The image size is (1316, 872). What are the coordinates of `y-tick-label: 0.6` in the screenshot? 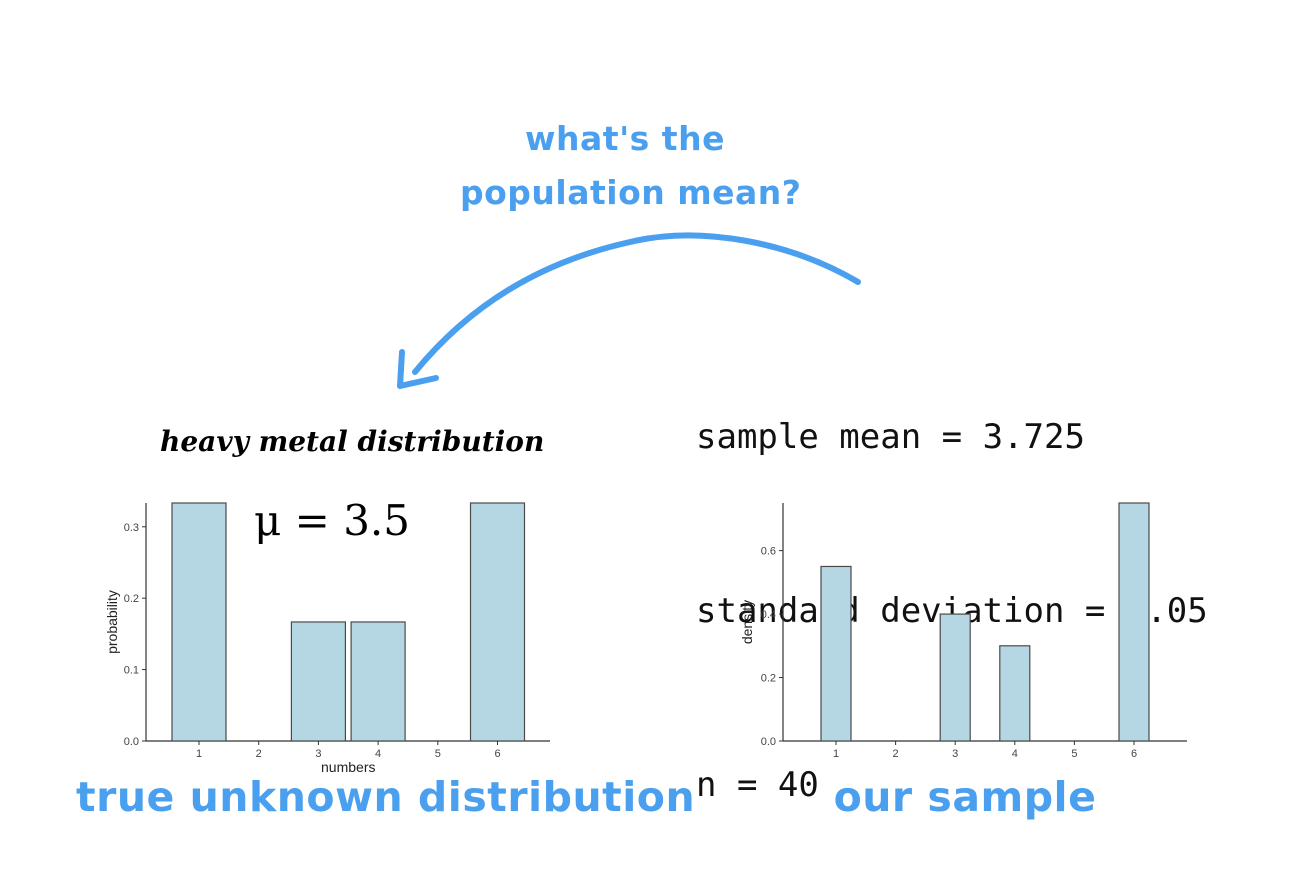 It's located at (768, 552).